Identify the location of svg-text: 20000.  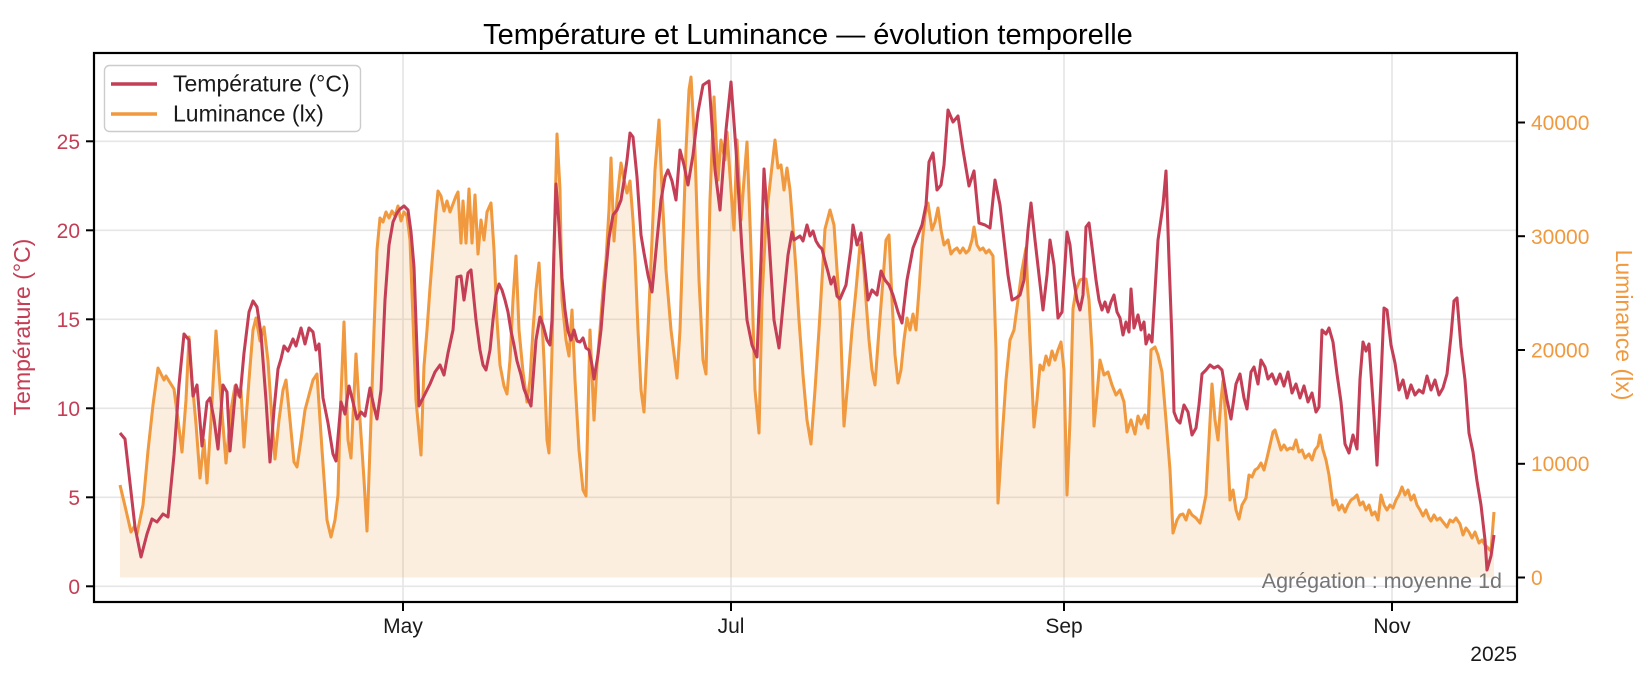
(1560, 351).